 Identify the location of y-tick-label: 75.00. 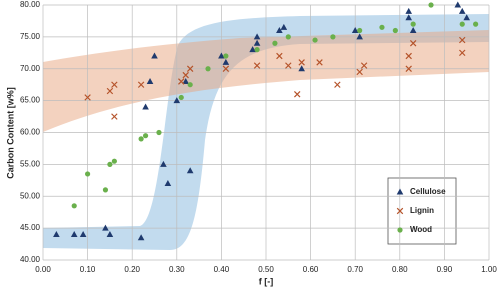
(30, 36).